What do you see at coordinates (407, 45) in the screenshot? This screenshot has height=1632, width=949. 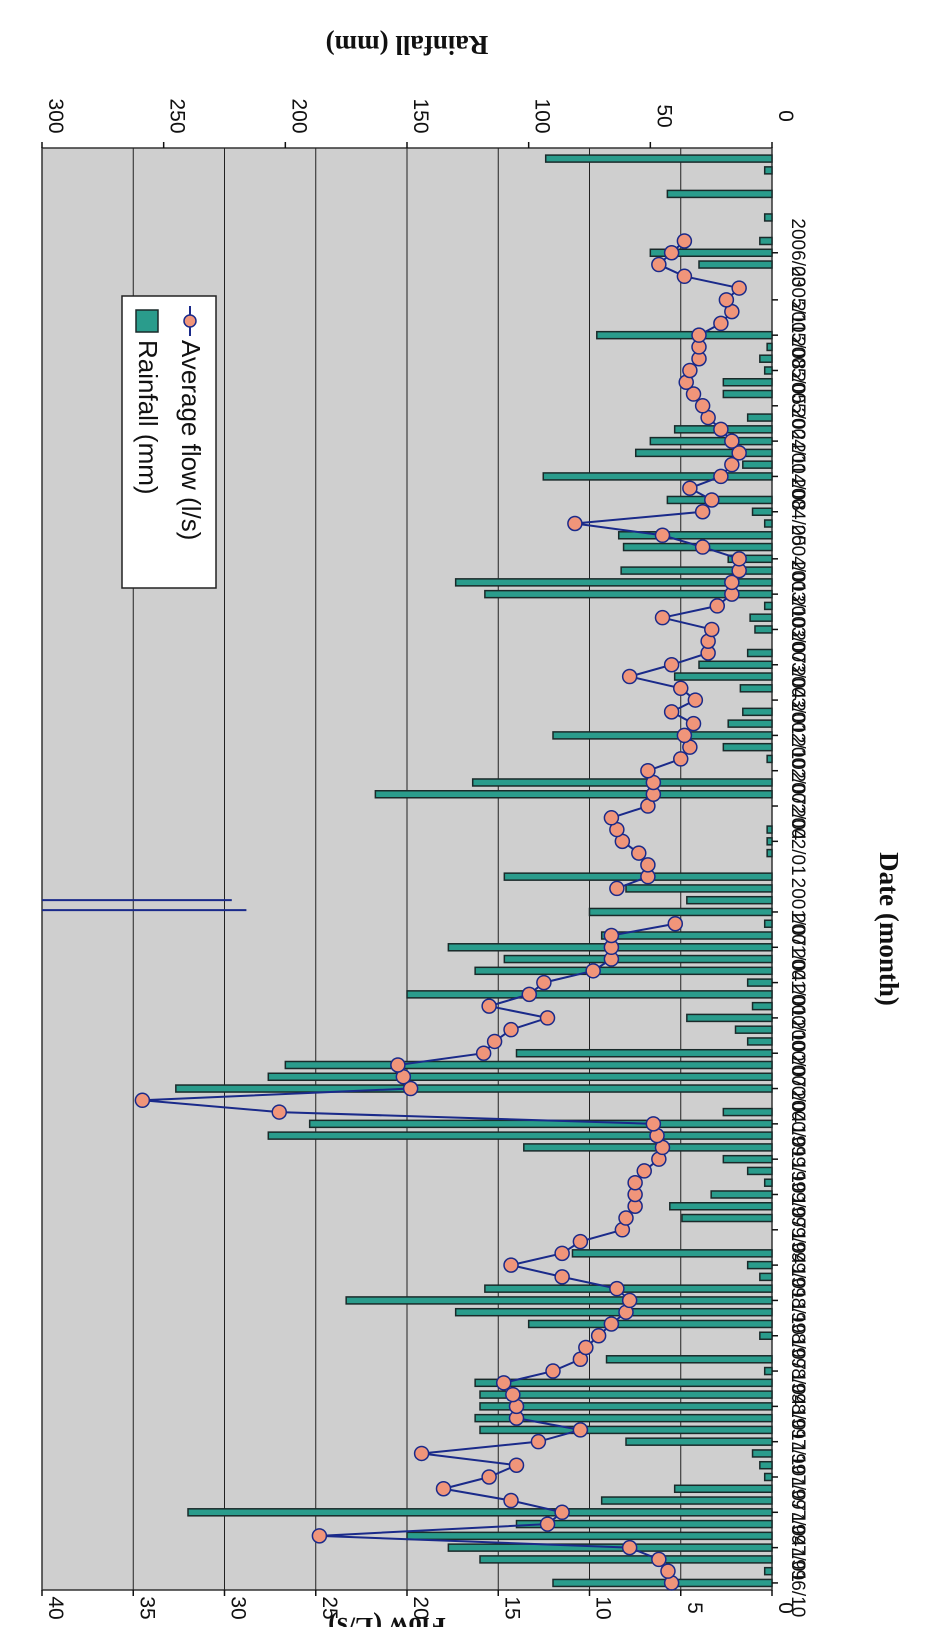 I see `rain-axis-title: Rainfall (mm)` at bounding box center [407, 45].